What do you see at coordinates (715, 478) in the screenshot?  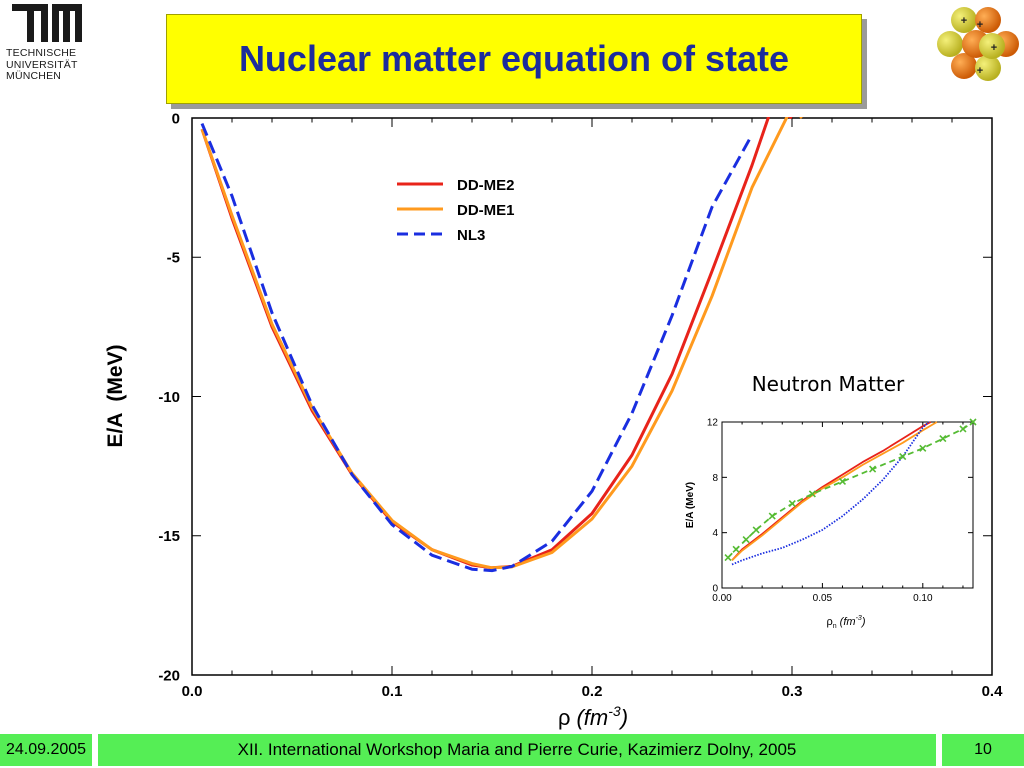 I see `y-tick-label: 8` at bounding box center [715, 478].